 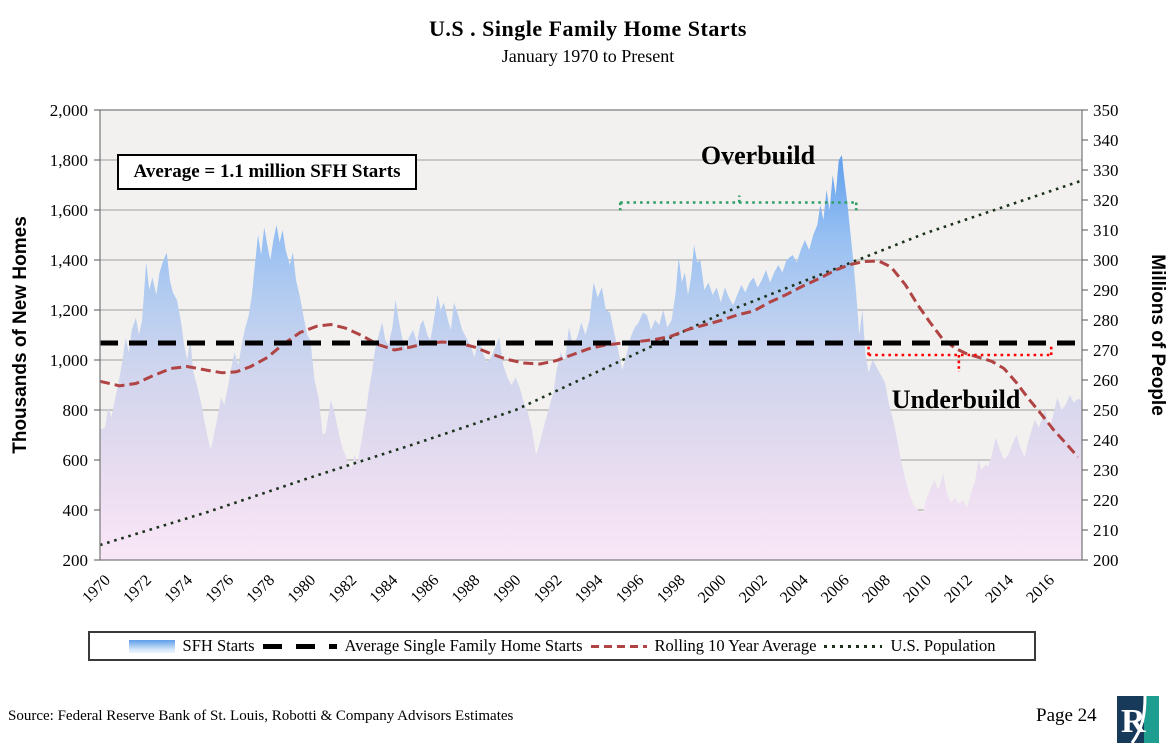 I want to click on svg-text: 400, so click(x=76, y=510).